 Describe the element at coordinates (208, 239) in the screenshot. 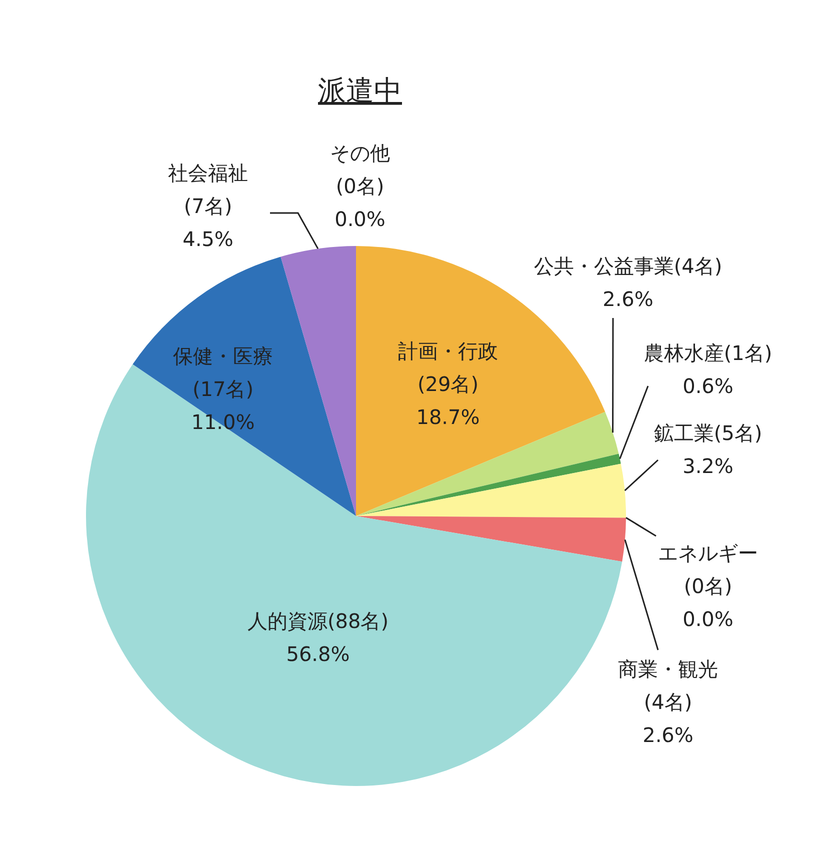

I see `data-label: 4.5%` at that location.